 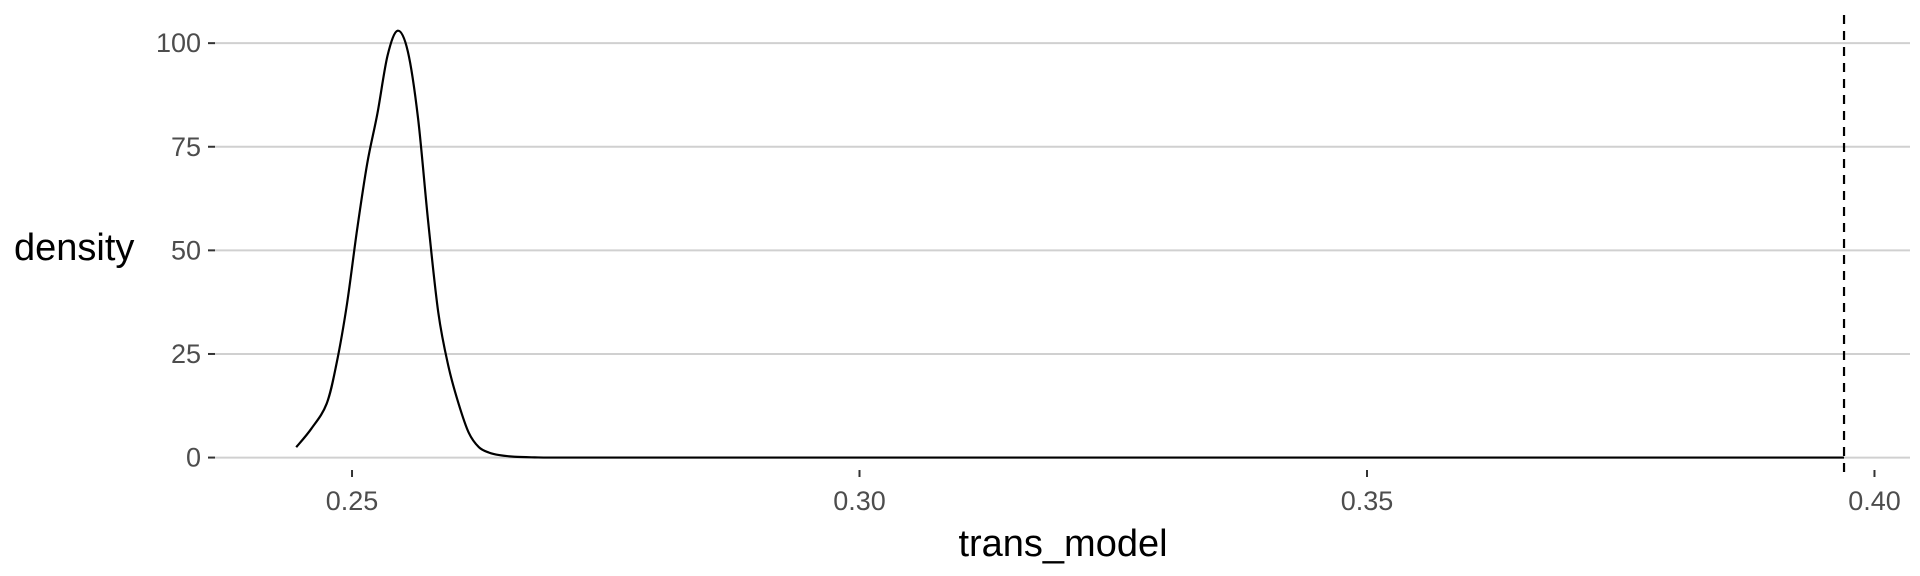 I want to click on y-tick-label: 50, so click(x=186, y=250).